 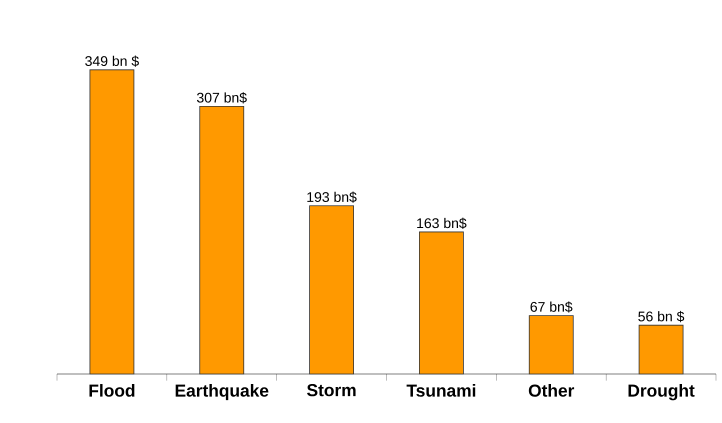 What do you see at coordinates (222, 392) in the screenshot?
I see `x-tick-label: Earthquake` at bounding box center [222, 392].